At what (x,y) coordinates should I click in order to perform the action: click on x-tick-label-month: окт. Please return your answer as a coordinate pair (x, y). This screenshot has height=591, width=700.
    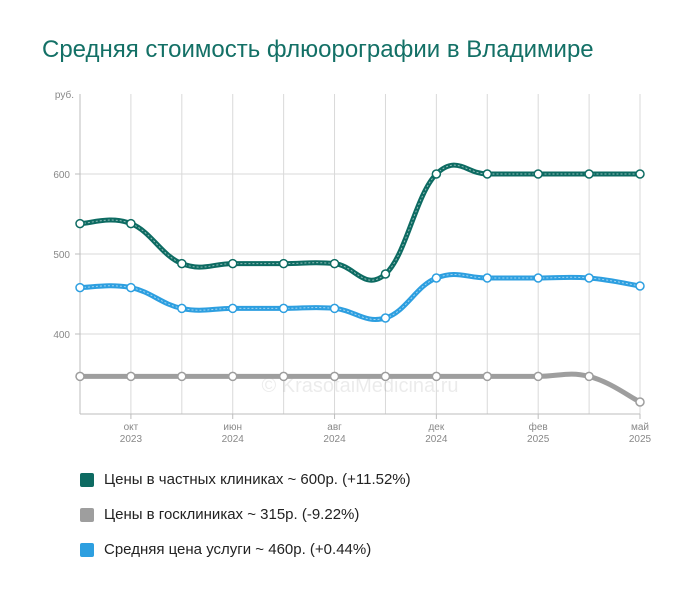
    Looking at the image, I should click on (131, 427).